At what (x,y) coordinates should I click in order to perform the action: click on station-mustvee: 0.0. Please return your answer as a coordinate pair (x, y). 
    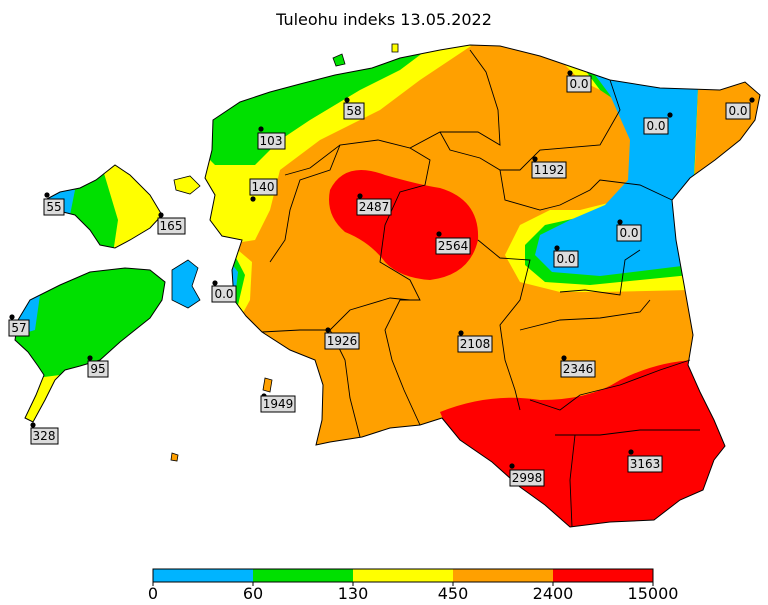
    Looking at the image, I should click on (566, 256).